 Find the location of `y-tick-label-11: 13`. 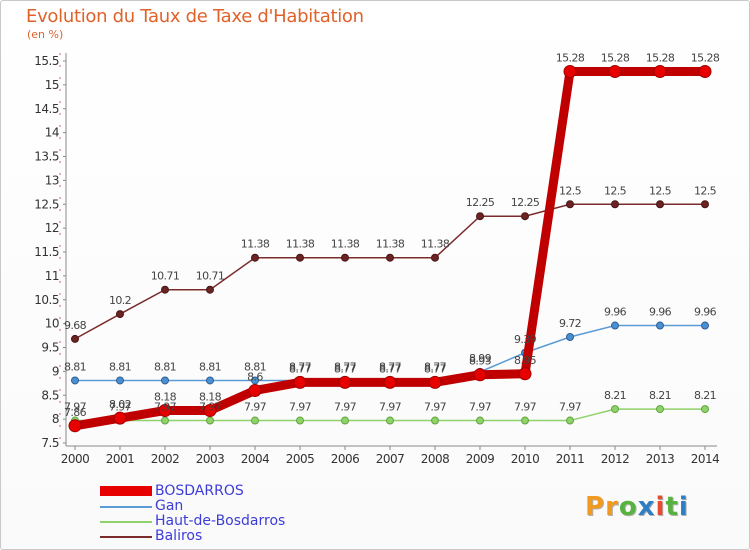

y-tick-label-11: 13 is located at coordinates (52, 180).